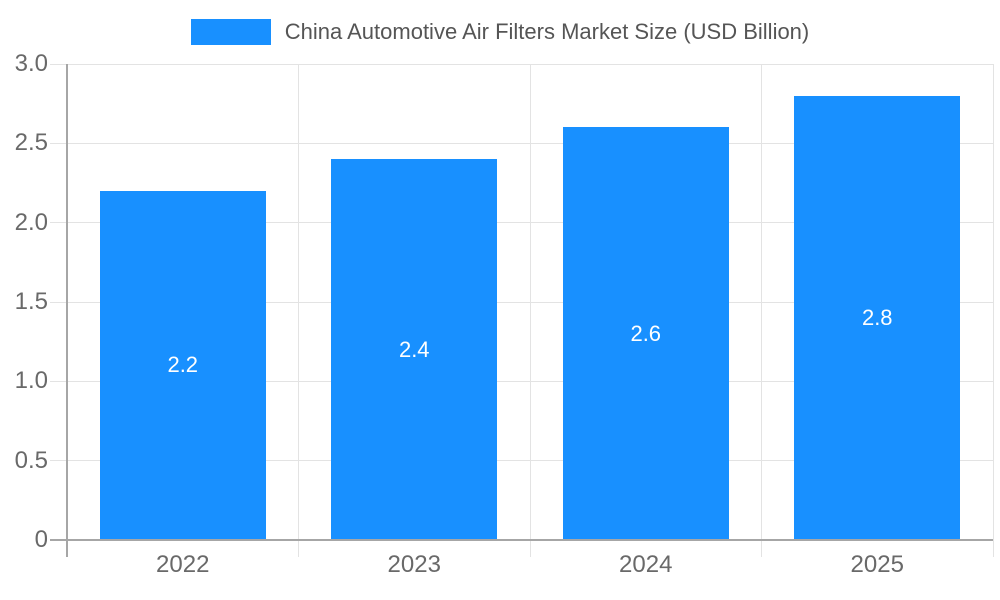 The width and height of the screenshot is (1000, 600). I want to click on bar: 2.8, so click(877, 317).